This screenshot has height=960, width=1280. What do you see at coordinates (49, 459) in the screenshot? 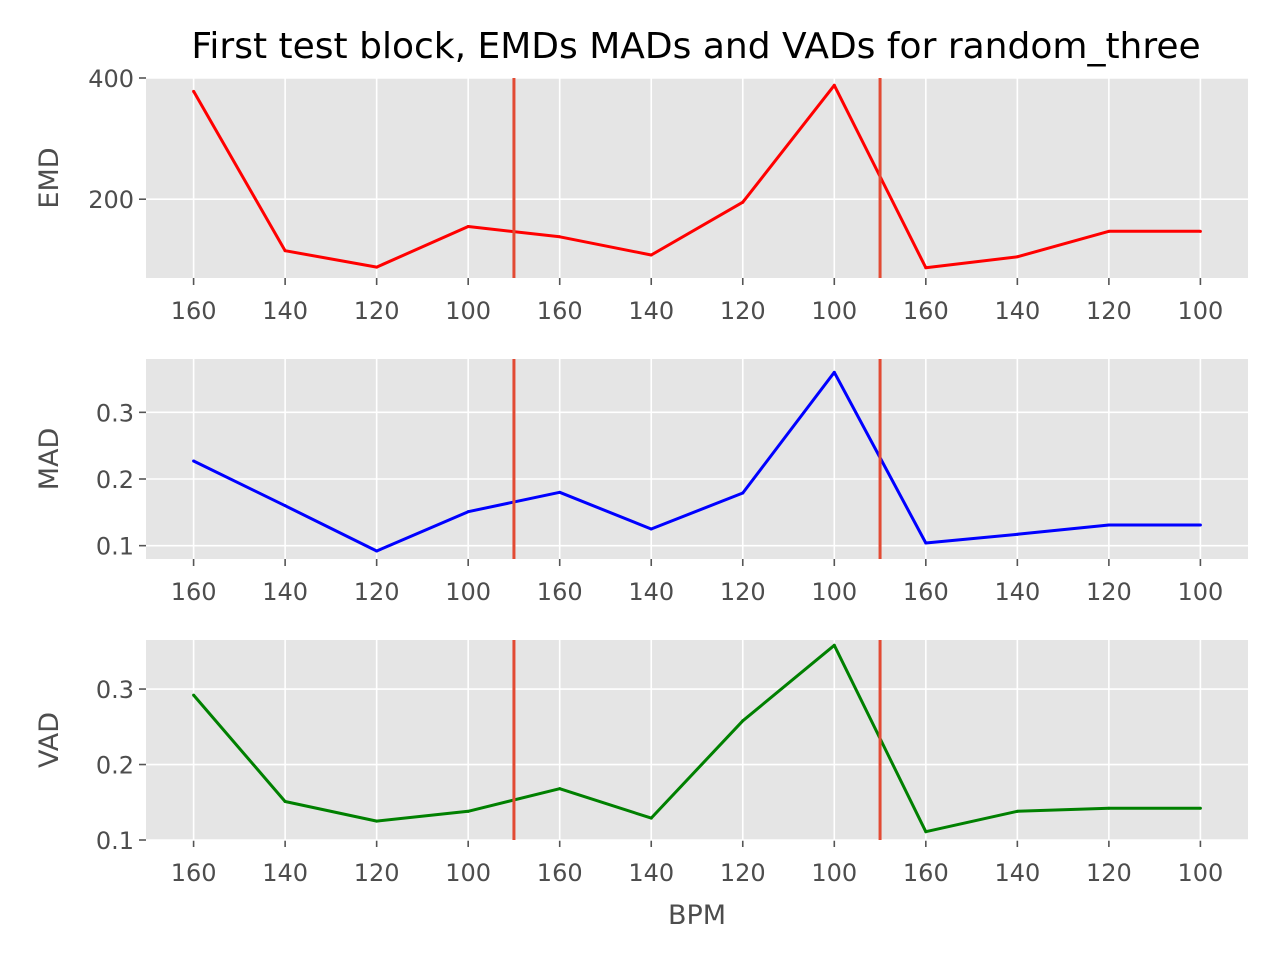
I see `y-axis-label-mad: MAD` at bounding box center [49, 459].